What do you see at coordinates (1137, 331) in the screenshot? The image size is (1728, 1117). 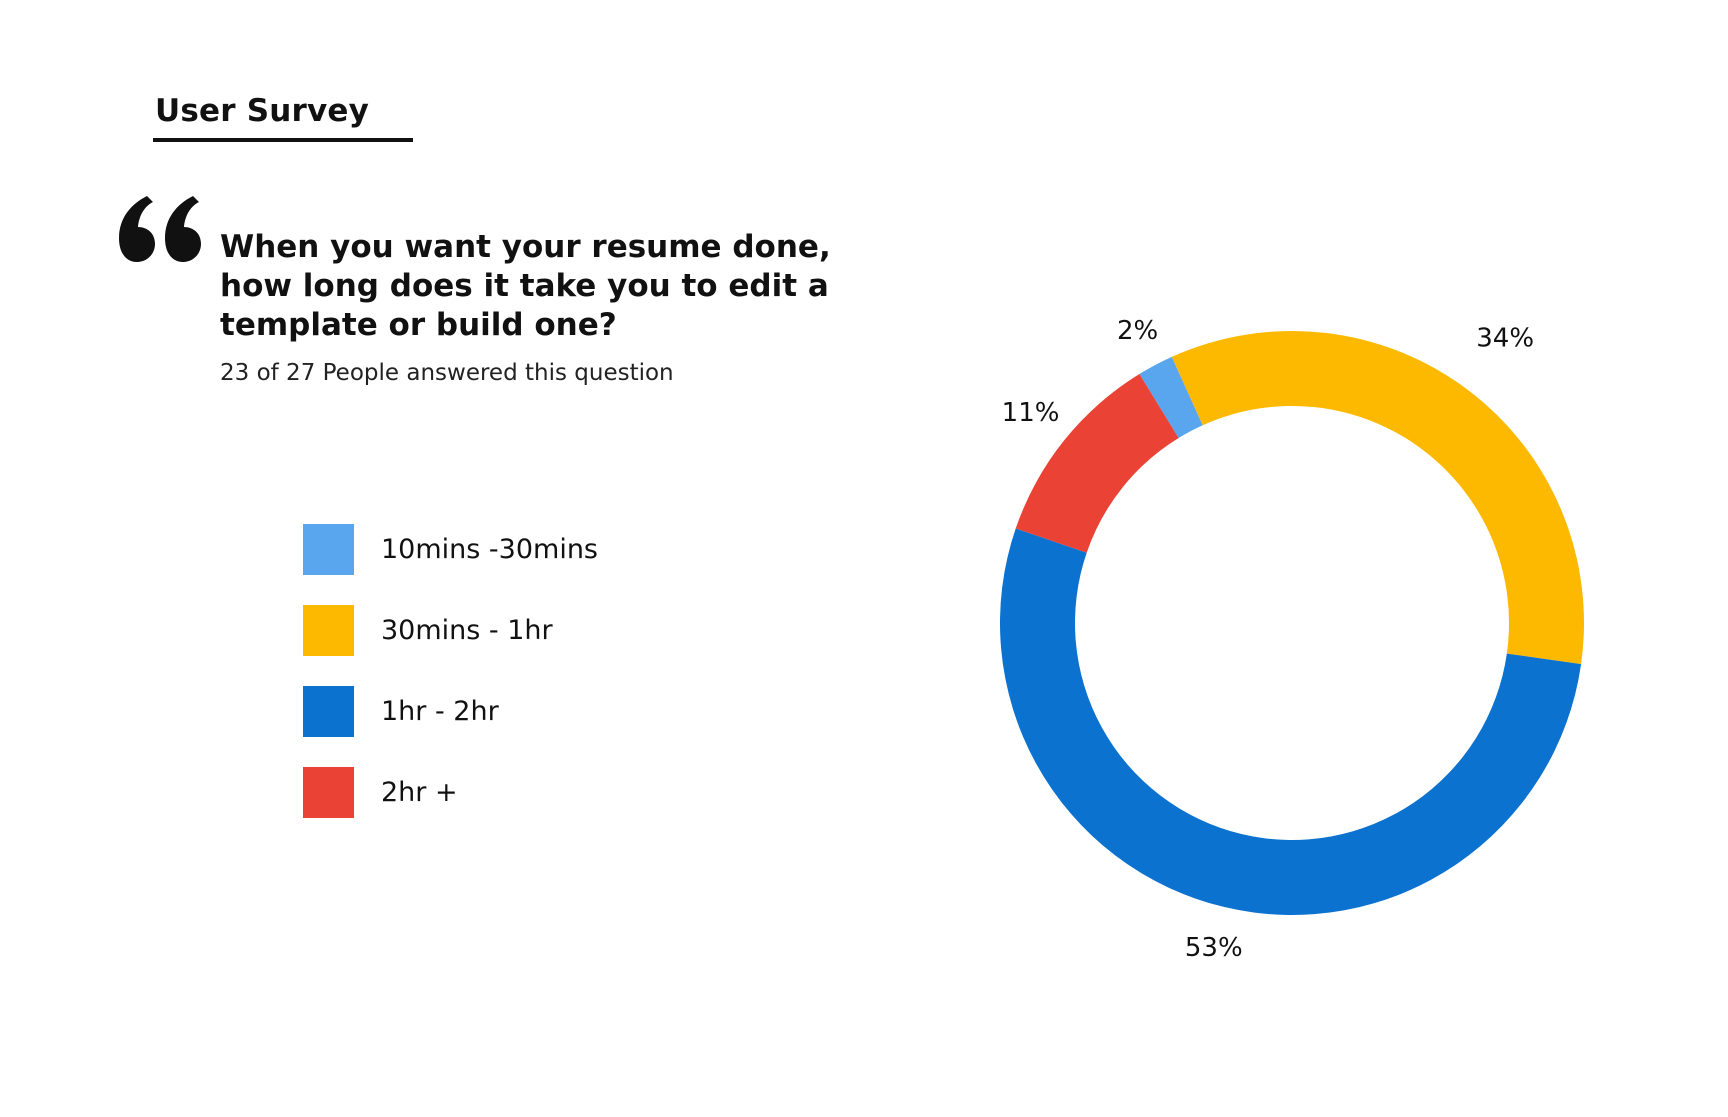 I see `data-label: 2%` at bounding box center [1137, 331].